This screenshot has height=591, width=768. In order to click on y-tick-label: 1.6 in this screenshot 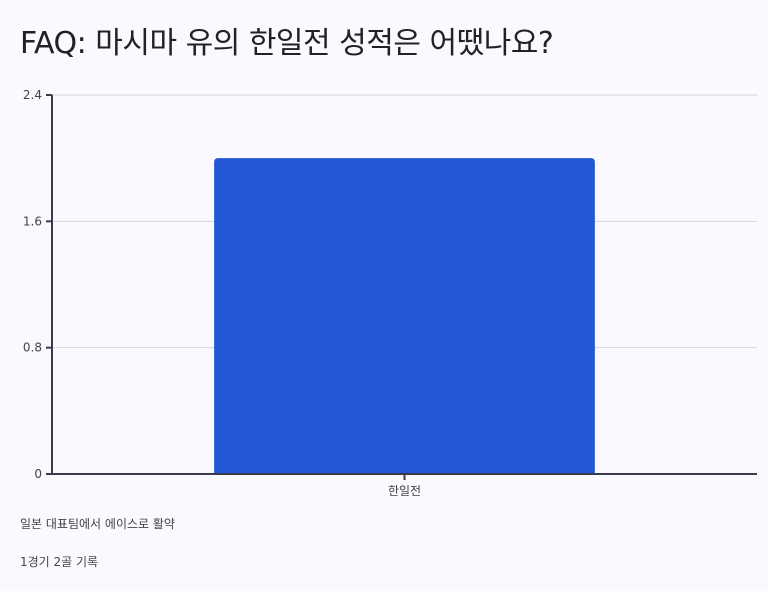, I will do `click(32, 221)`.